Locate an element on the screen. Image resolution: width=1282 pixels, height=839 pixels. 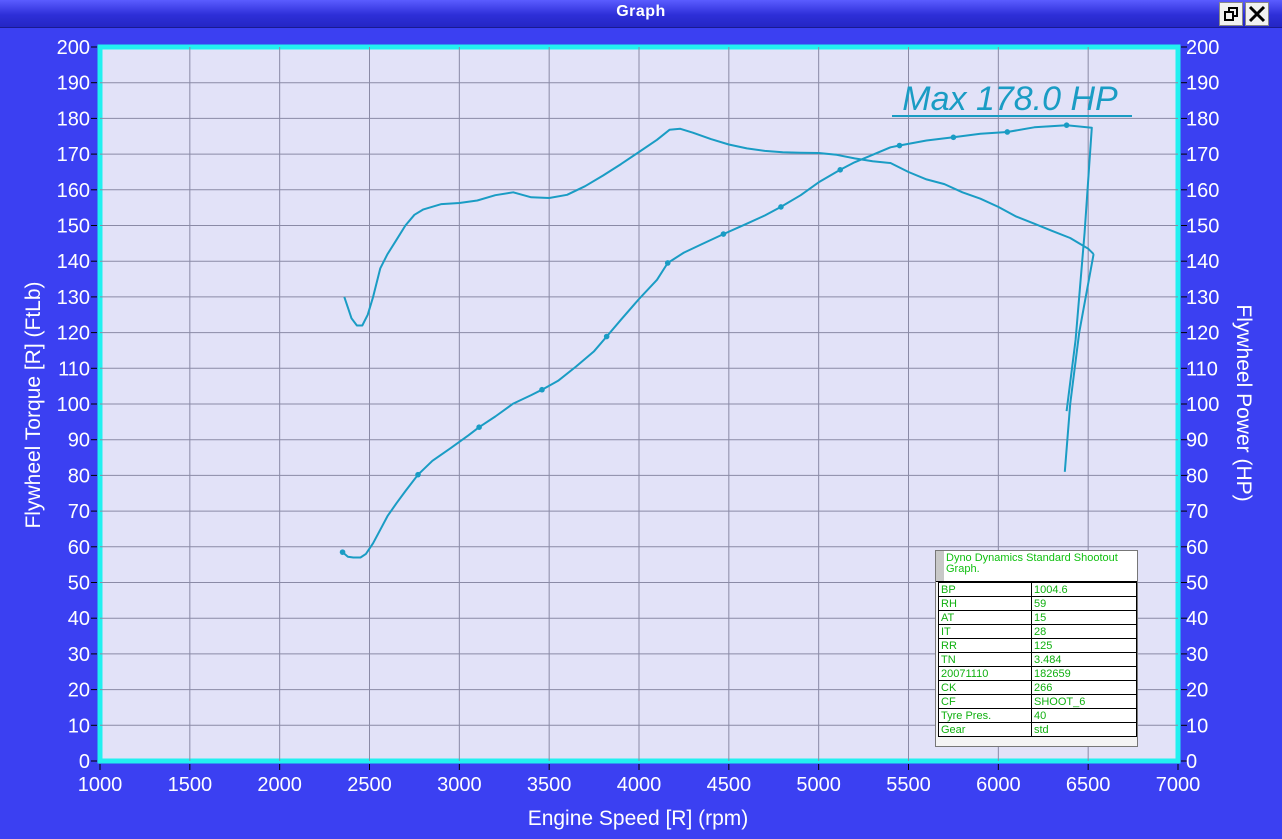
y-right-tick-label: 190 is located at coordinates (1202, 84).